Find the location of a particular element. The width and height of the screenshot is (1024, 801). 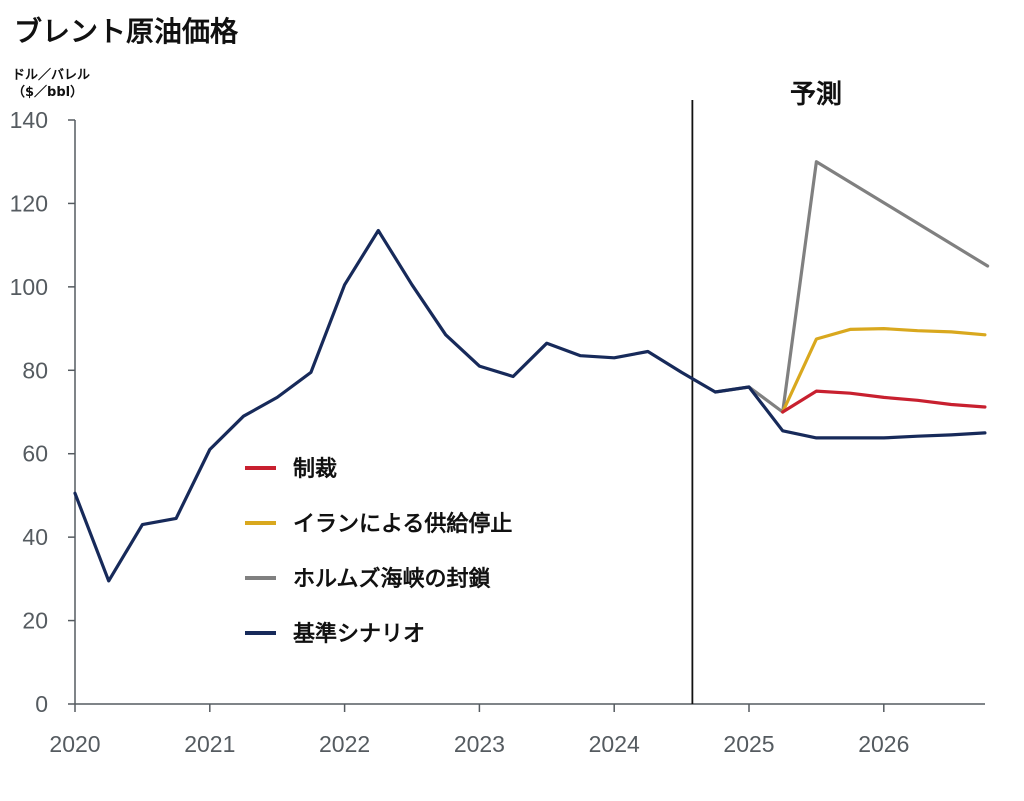

y-tick-label: 40 is located at coordinates (35, 537).